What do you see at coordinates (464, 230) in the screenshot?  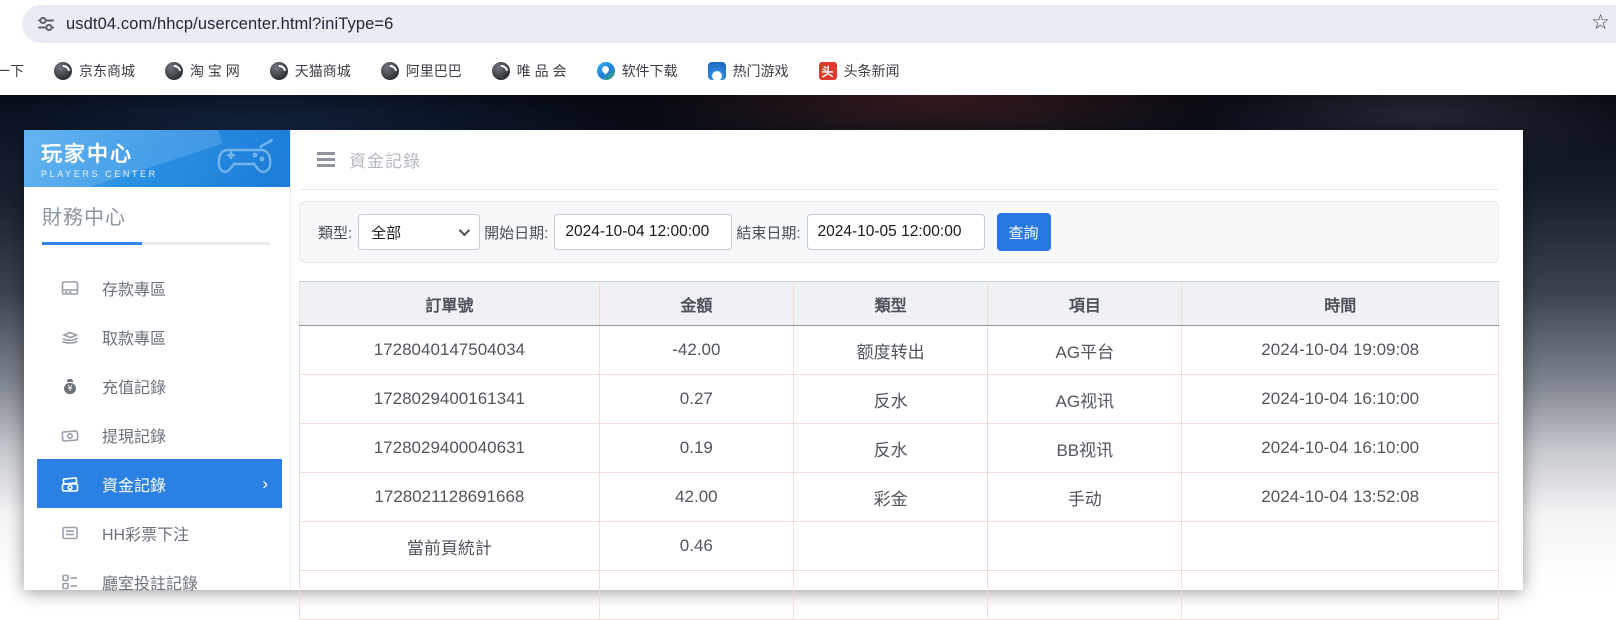 I see `chevron-down-icon` at bounding box center [464, 230].